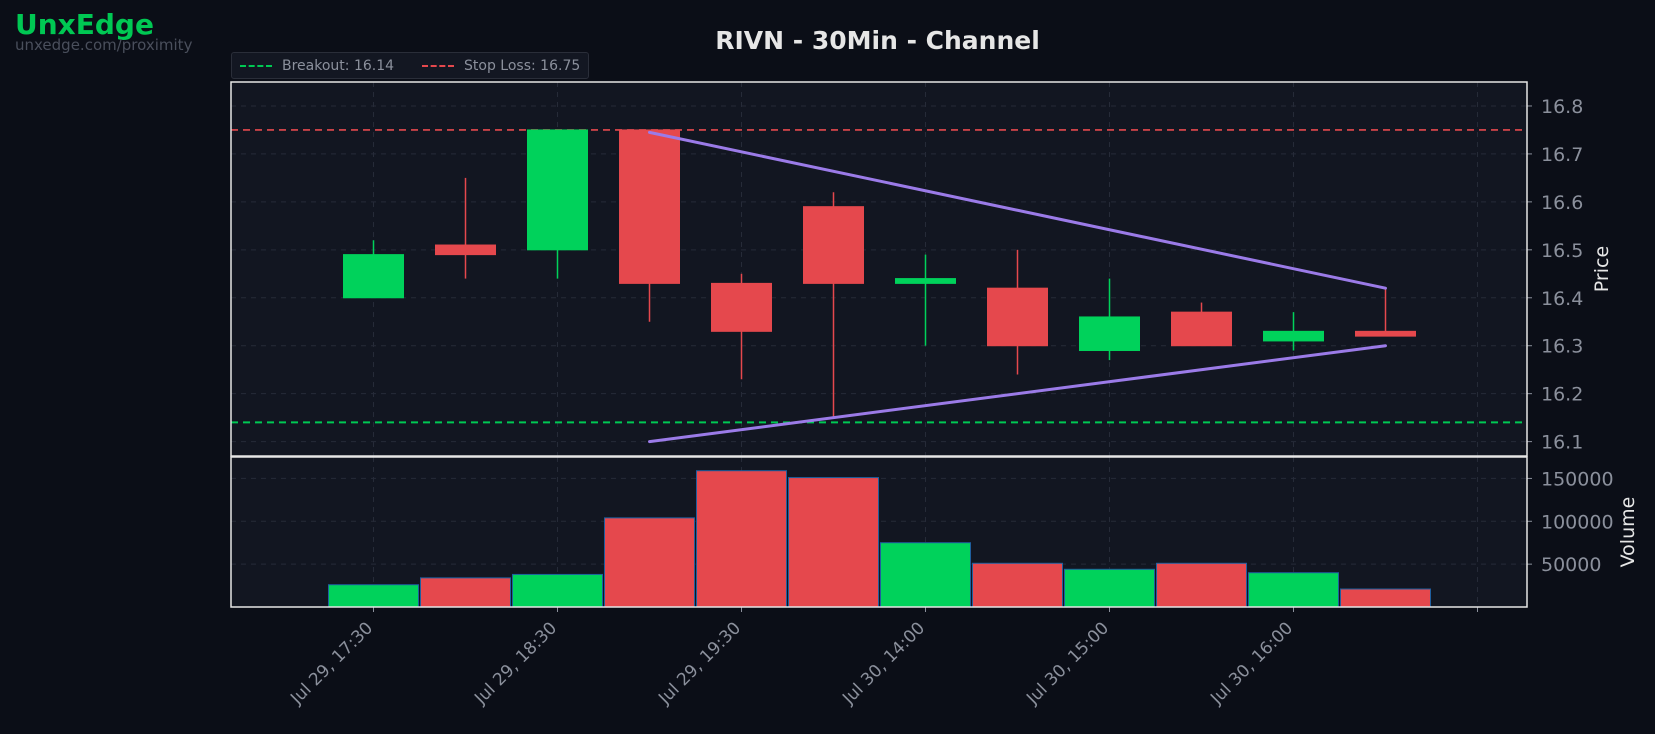 The height and width of the screenshot is (734, 1655). What do you see at coordinates (1562, 395) in the screenshot?
I see `y-tick-label: 16.2` at bounding box center [1562, 395].